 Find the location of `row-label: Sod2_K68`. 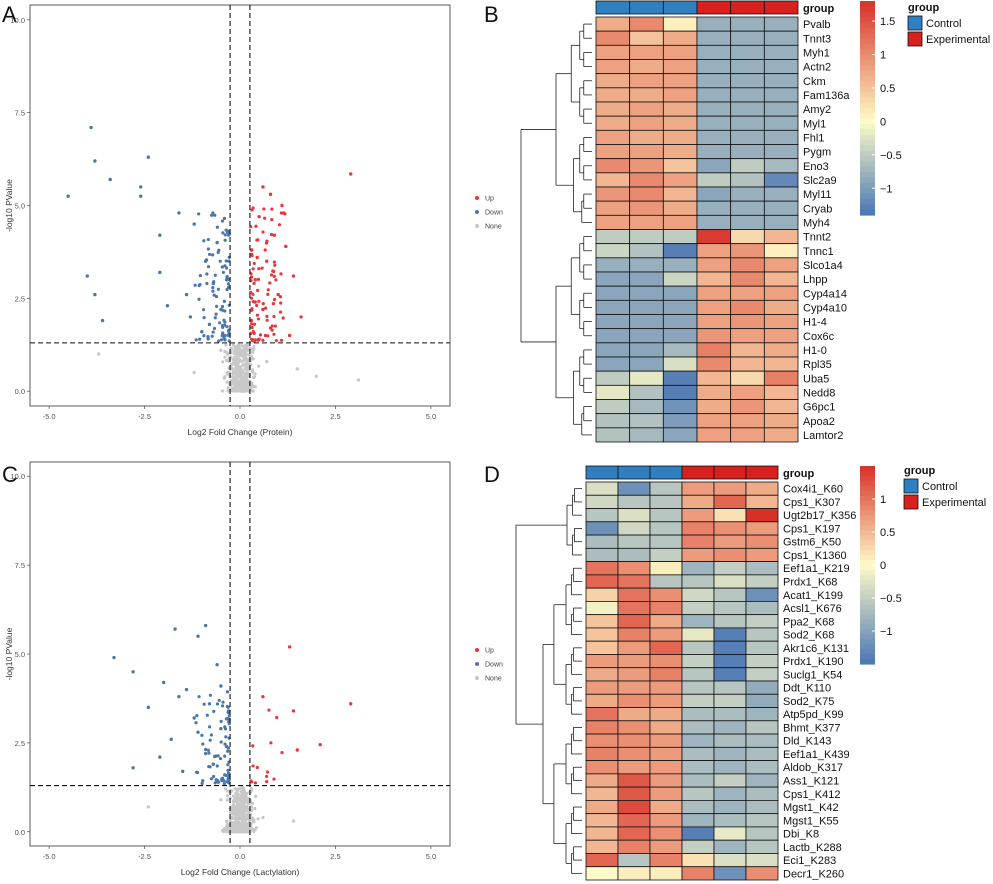

row-label: Sod2_K68 is located at coordinates (808, 636).